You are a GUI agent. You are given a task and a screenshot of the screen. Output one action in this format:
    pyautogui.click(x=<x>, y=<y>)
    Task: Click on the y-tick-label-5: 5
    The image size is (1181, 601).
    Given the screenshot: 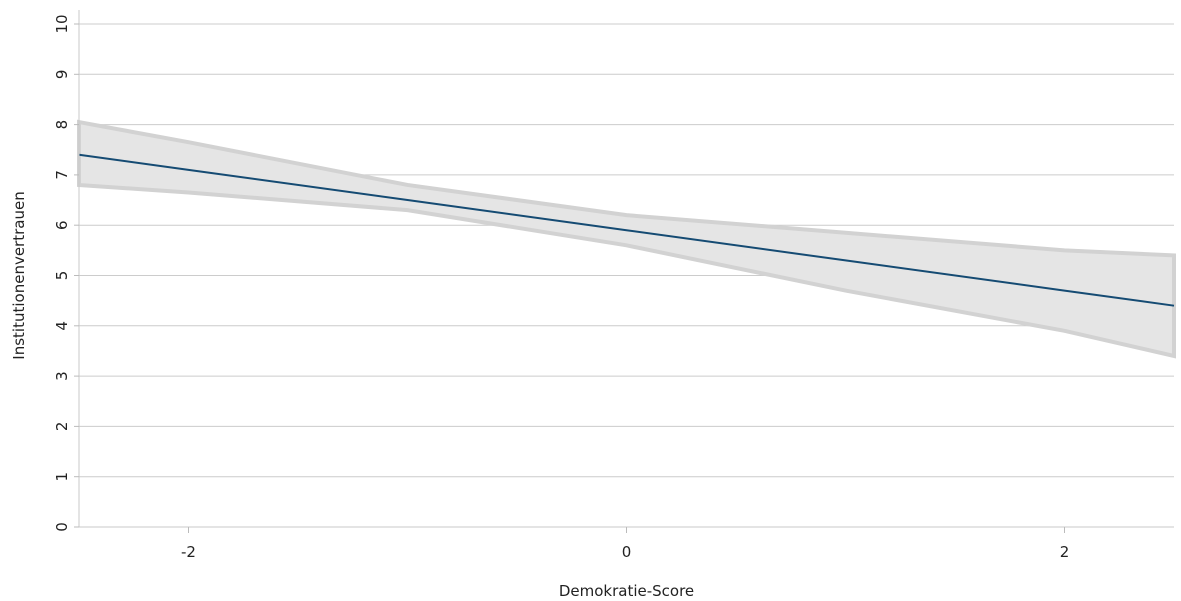 What is the action you would take?
    pyautogui.click(x=62, y=276)
    